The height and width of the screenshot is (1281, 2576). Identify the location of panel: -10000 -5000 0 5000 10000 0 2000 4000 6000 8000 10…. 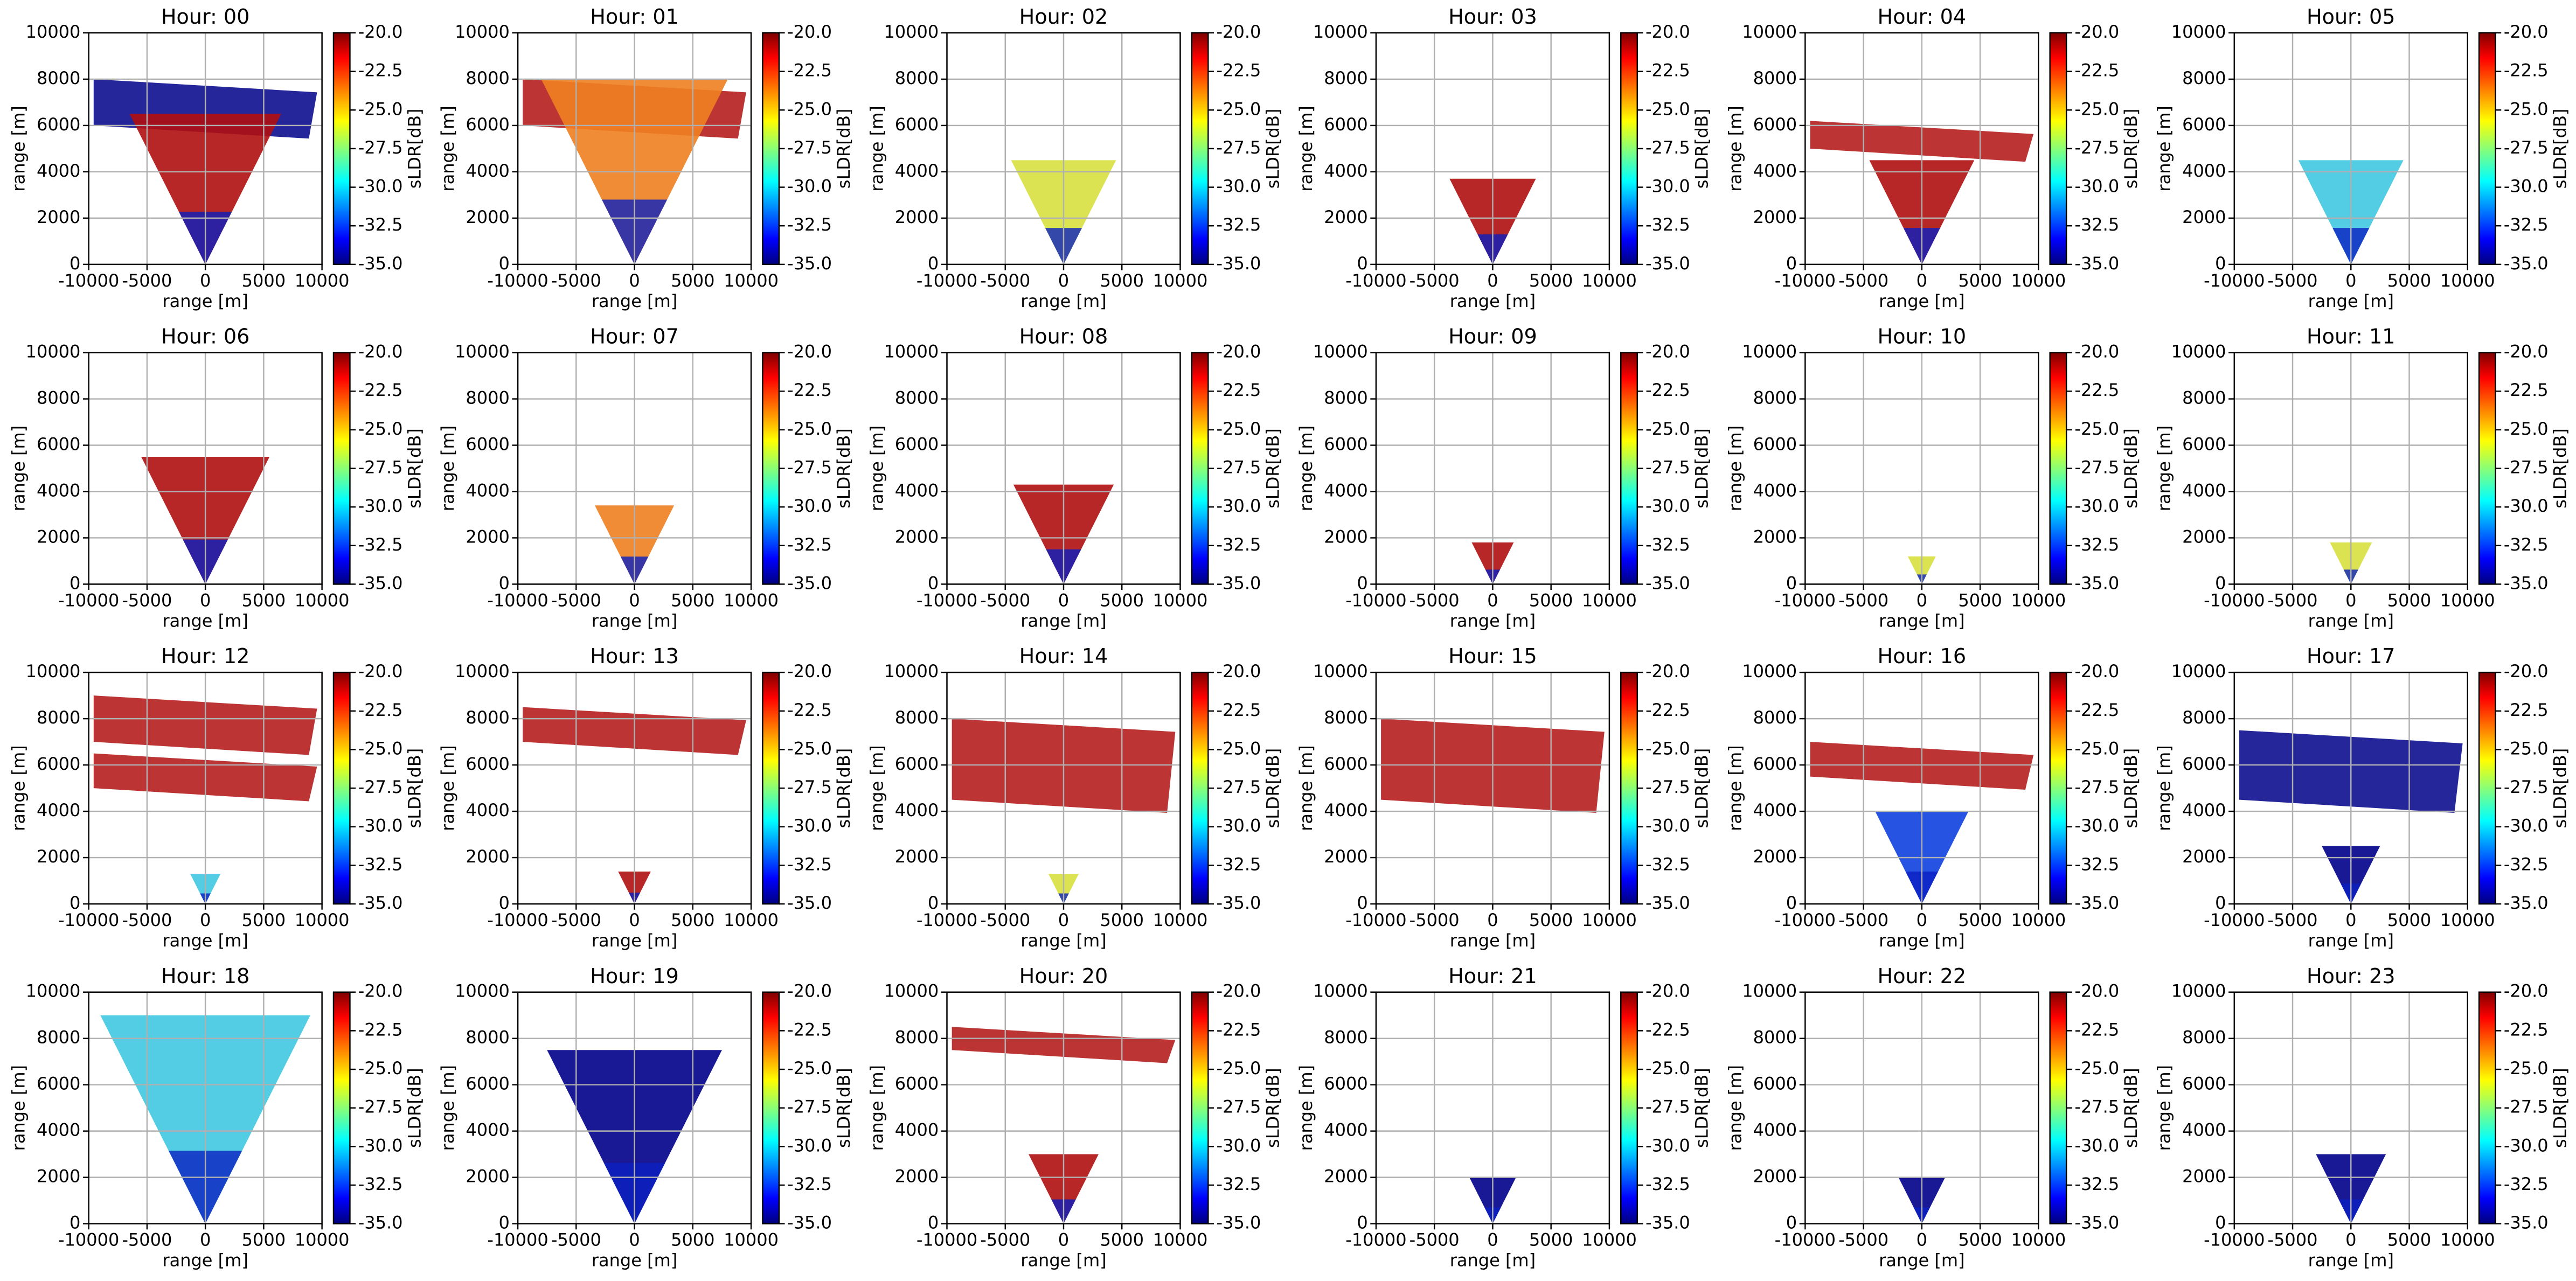
(1074, 1117).